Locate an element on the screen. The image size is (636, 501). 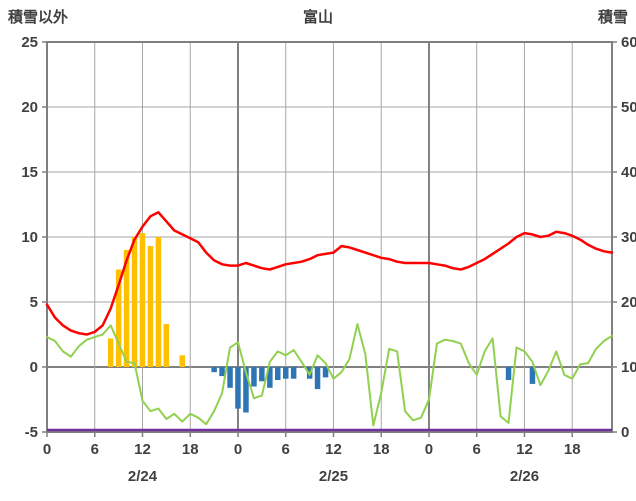
right-tick-label: 30 is located at coordinates (628, 237).